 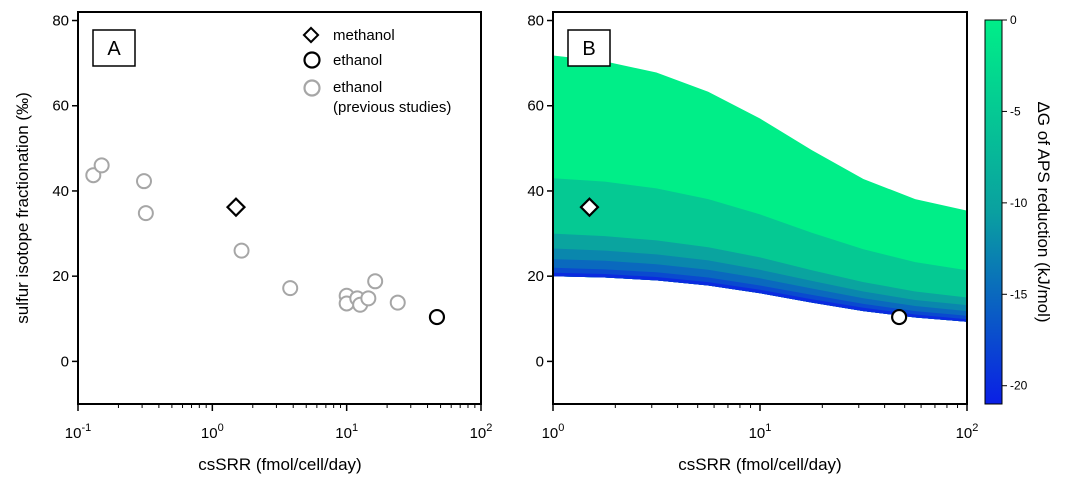 What do you see at coordinates (78, 432) in the screenshot?
I see `panel-a-xtick-label: 10⁻¹` at bounding box center [78, 432].